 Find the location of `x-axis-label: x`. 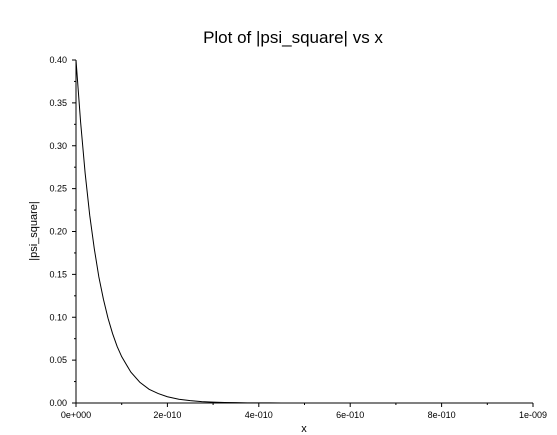

x-axis-label: x is located at coordinates (304, 429).